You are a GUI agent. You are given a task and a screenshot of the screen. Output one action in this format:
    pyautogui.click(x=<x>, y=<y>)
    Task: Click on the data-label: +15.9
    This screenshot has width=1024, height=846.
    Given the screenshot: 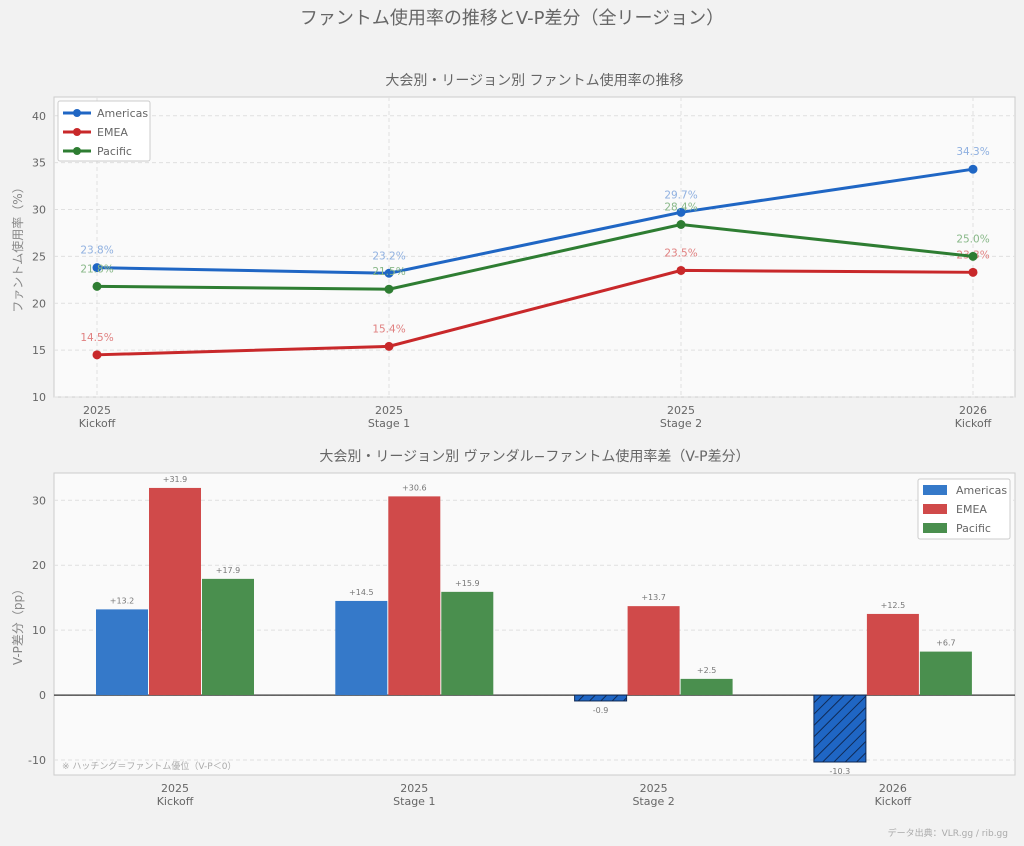 What is the action you would take?
    pyautogui.click(x=467, y=583)
    